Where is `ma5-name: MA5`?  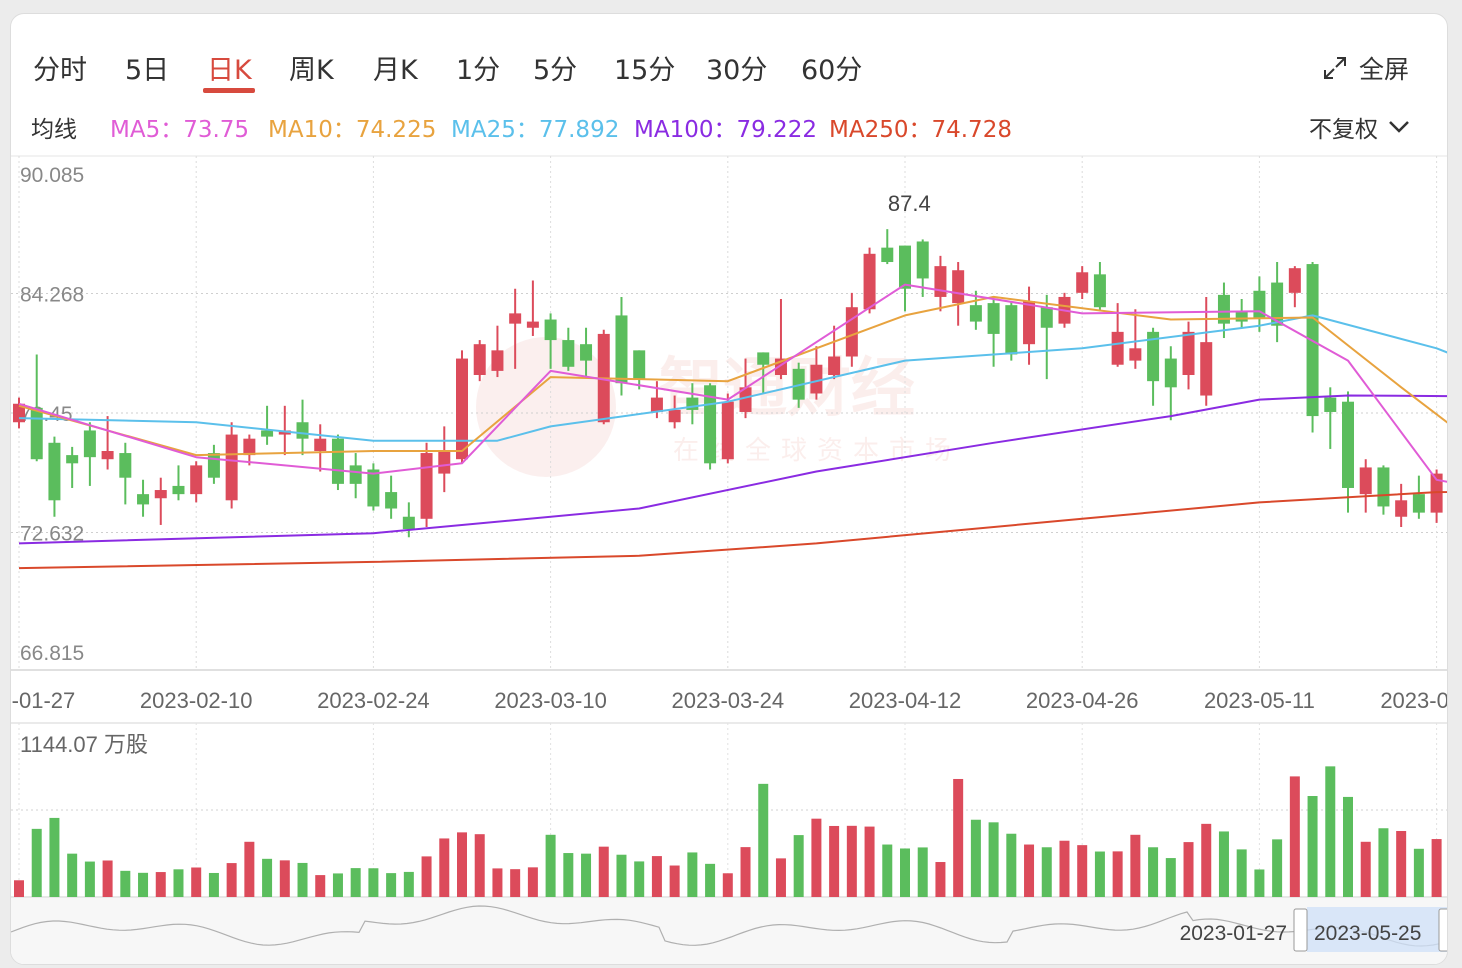 ma5-name: MA5 is located at coordinates (135, 130).